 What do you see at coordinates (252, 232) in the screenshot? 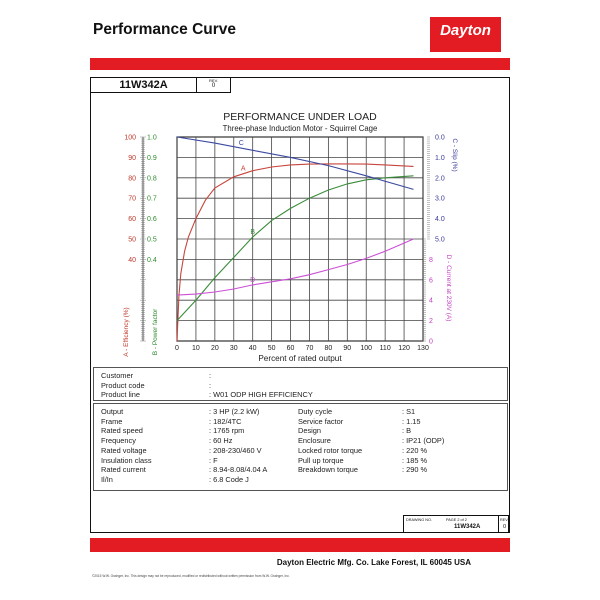
I see `series-B-label: B` at bounding box center [252, 232].